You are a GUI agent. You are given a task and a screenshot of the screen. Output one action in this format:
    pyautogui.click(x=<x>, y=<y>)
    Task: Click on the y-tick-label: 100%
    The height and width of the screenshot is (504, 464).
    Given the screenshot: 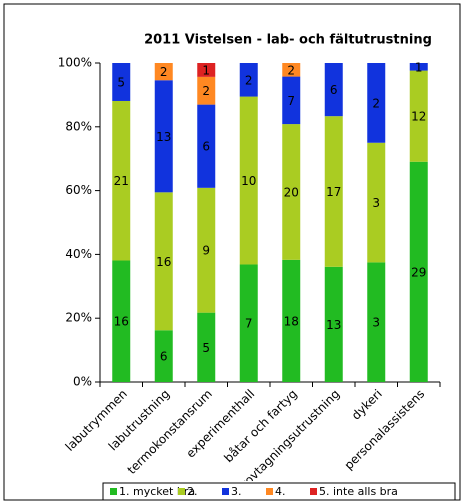 What is the action you would take?
    pyautogui.click(x=75, y=63)
    